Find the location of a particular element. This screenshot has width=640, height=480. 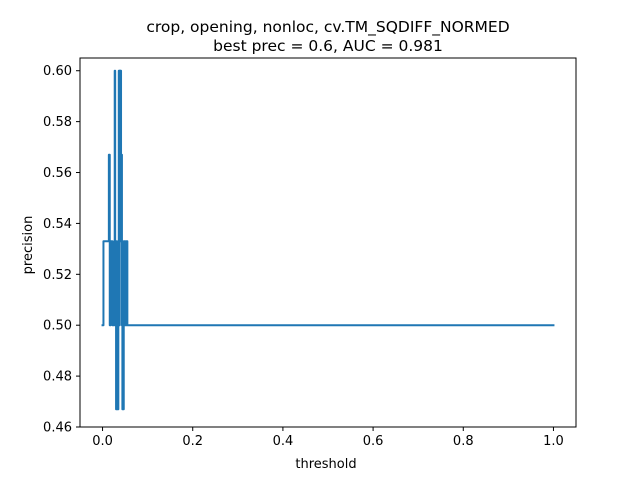

y-axis-label: precision is located at coordinates (28, 245).